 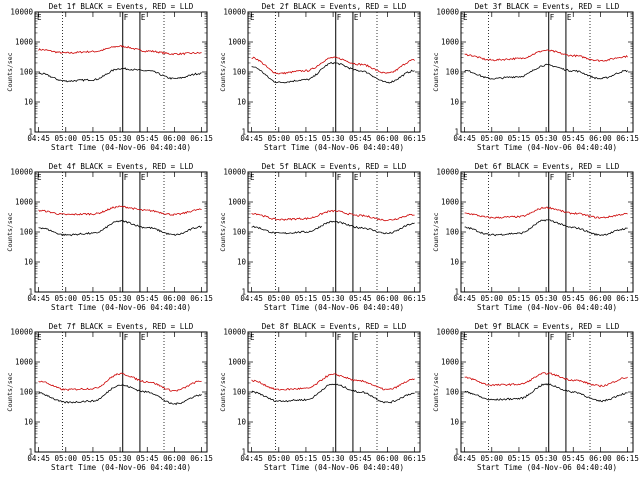 What do you see at coordinates (121, 6) in the screenshot?
I see `panel-title: Det 1f BLACK = Events, RED = LLD` at bounding box center [121, 6].